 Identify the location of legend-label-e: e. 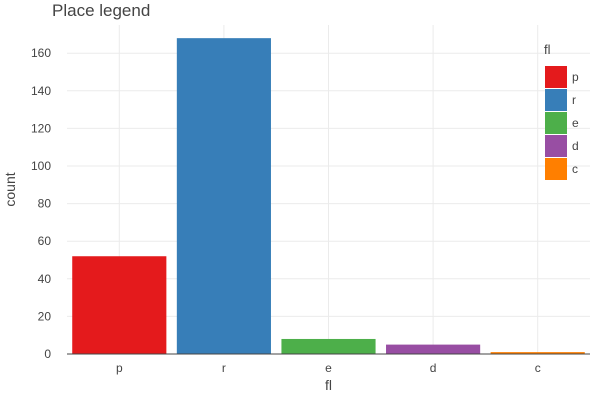
(575, 123).